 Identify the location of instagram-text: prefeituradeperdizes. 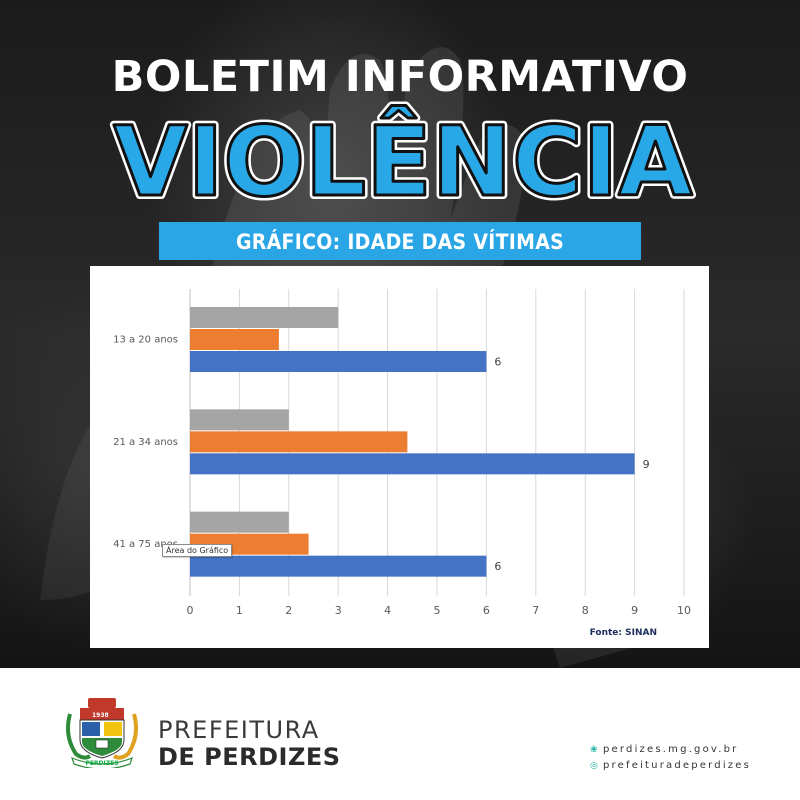
(677, 765).